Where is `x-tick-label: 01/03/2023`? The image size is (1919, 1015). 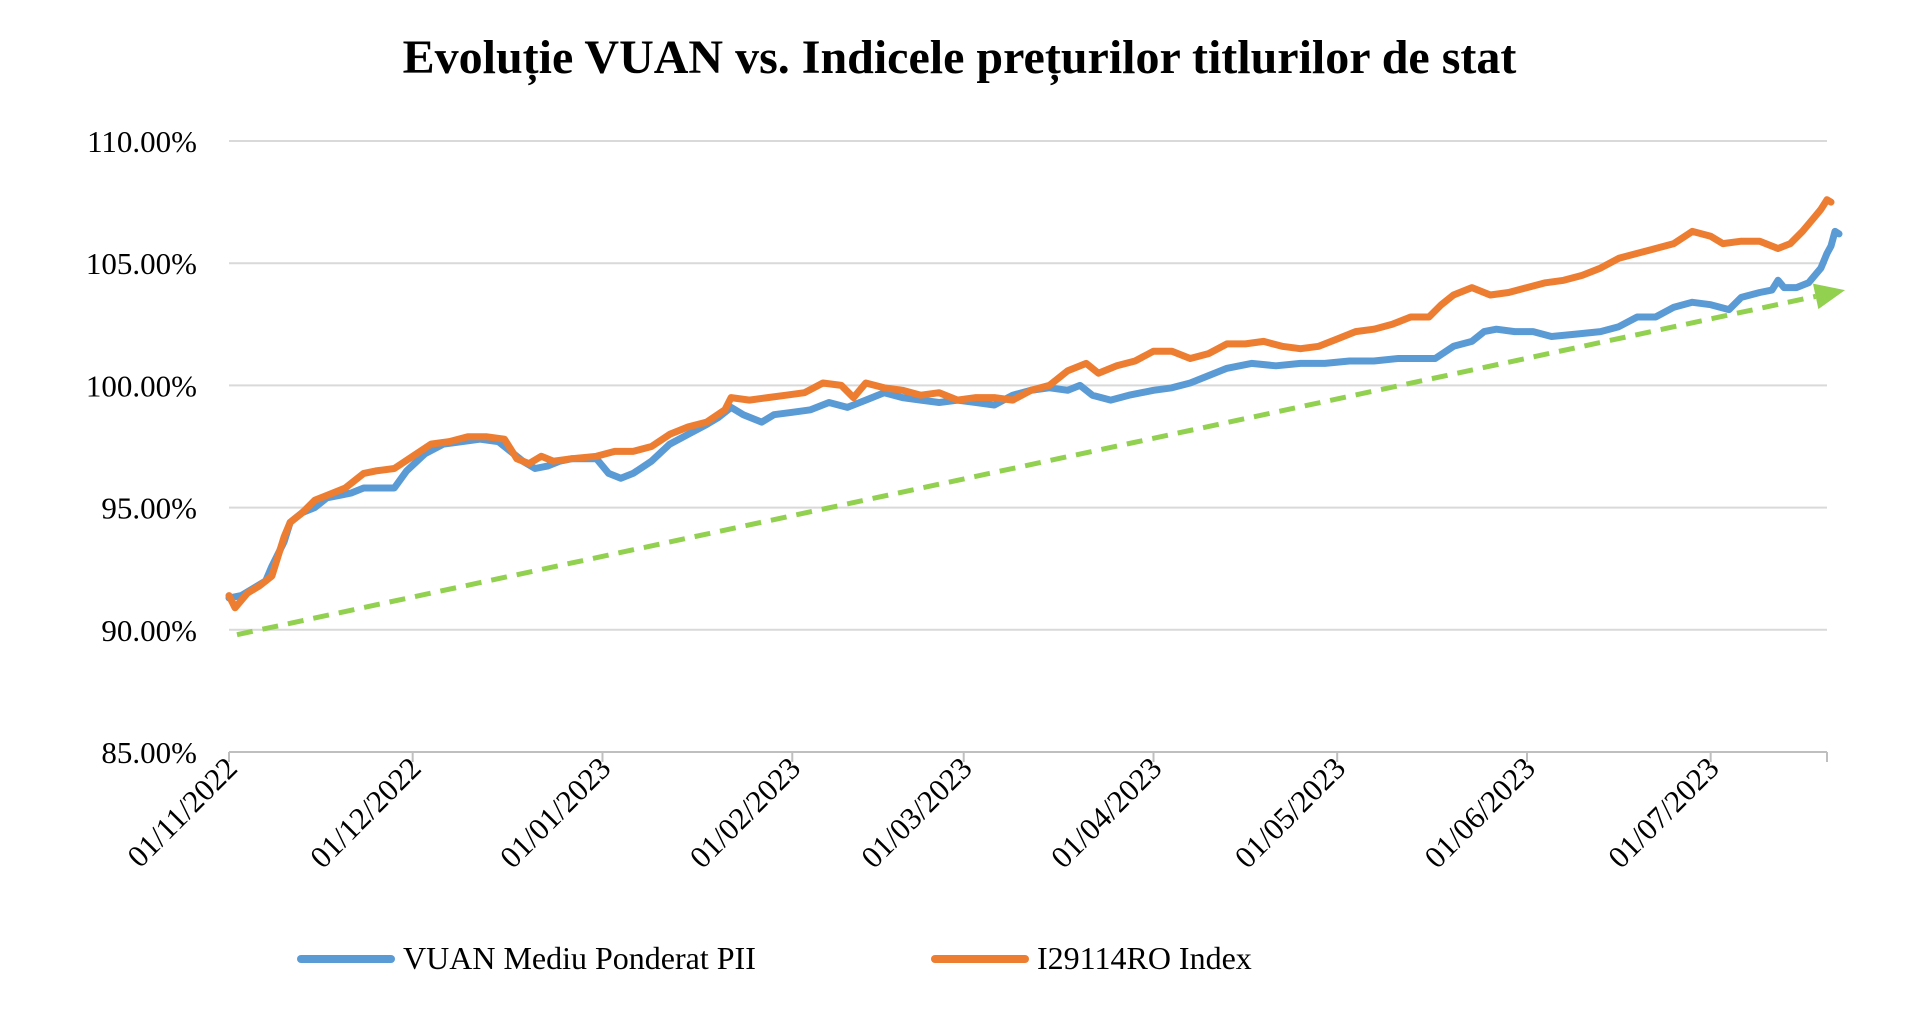
x-tick-label: 01/03/2023 is located at coordinates (916, 812).